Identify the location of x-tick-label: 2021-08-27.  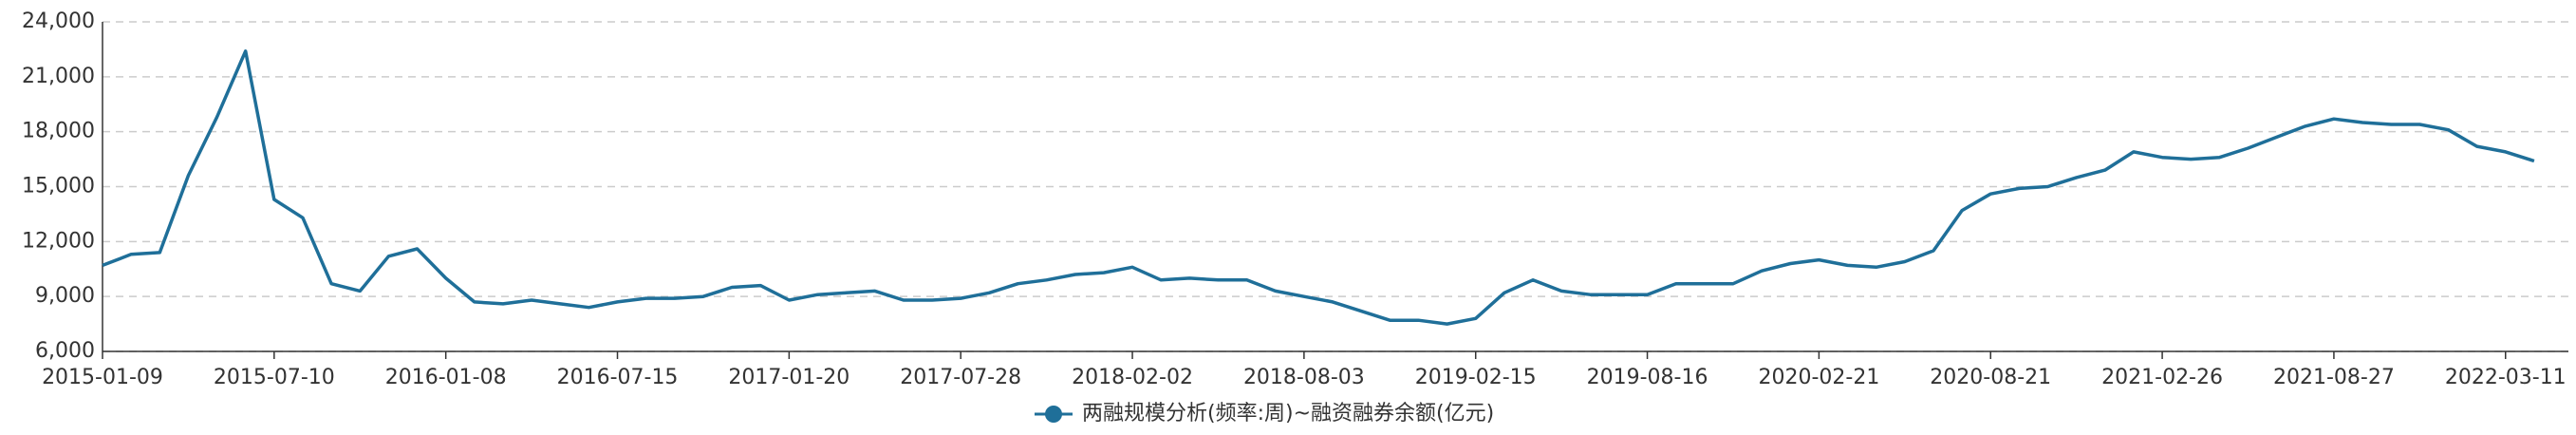
(2334, 377).